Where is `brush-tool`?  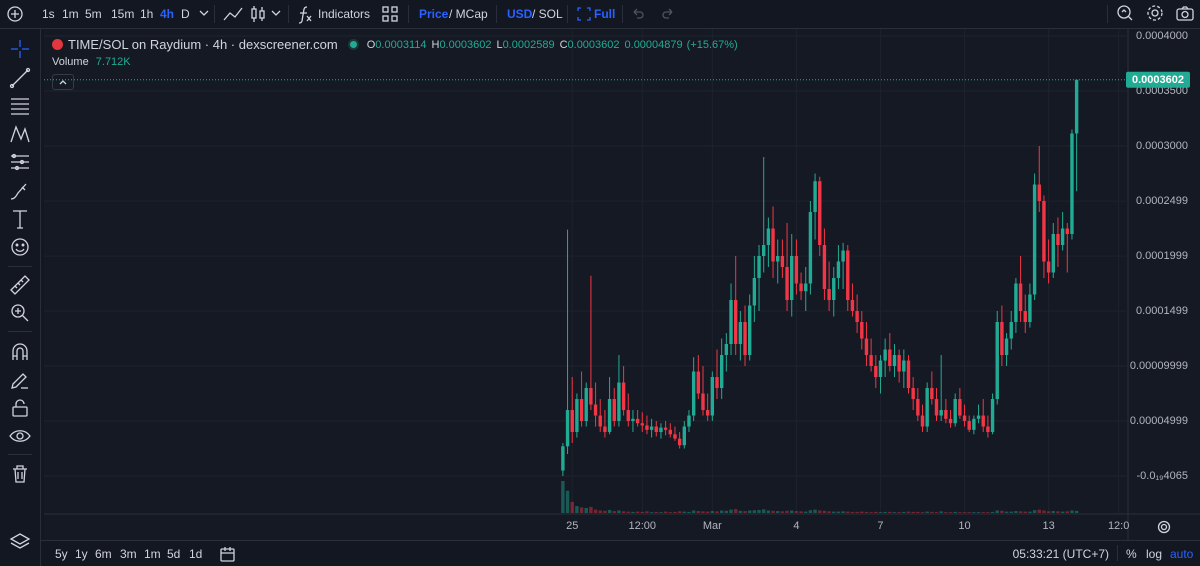 brush-tool is located at coordinates (20, 191).